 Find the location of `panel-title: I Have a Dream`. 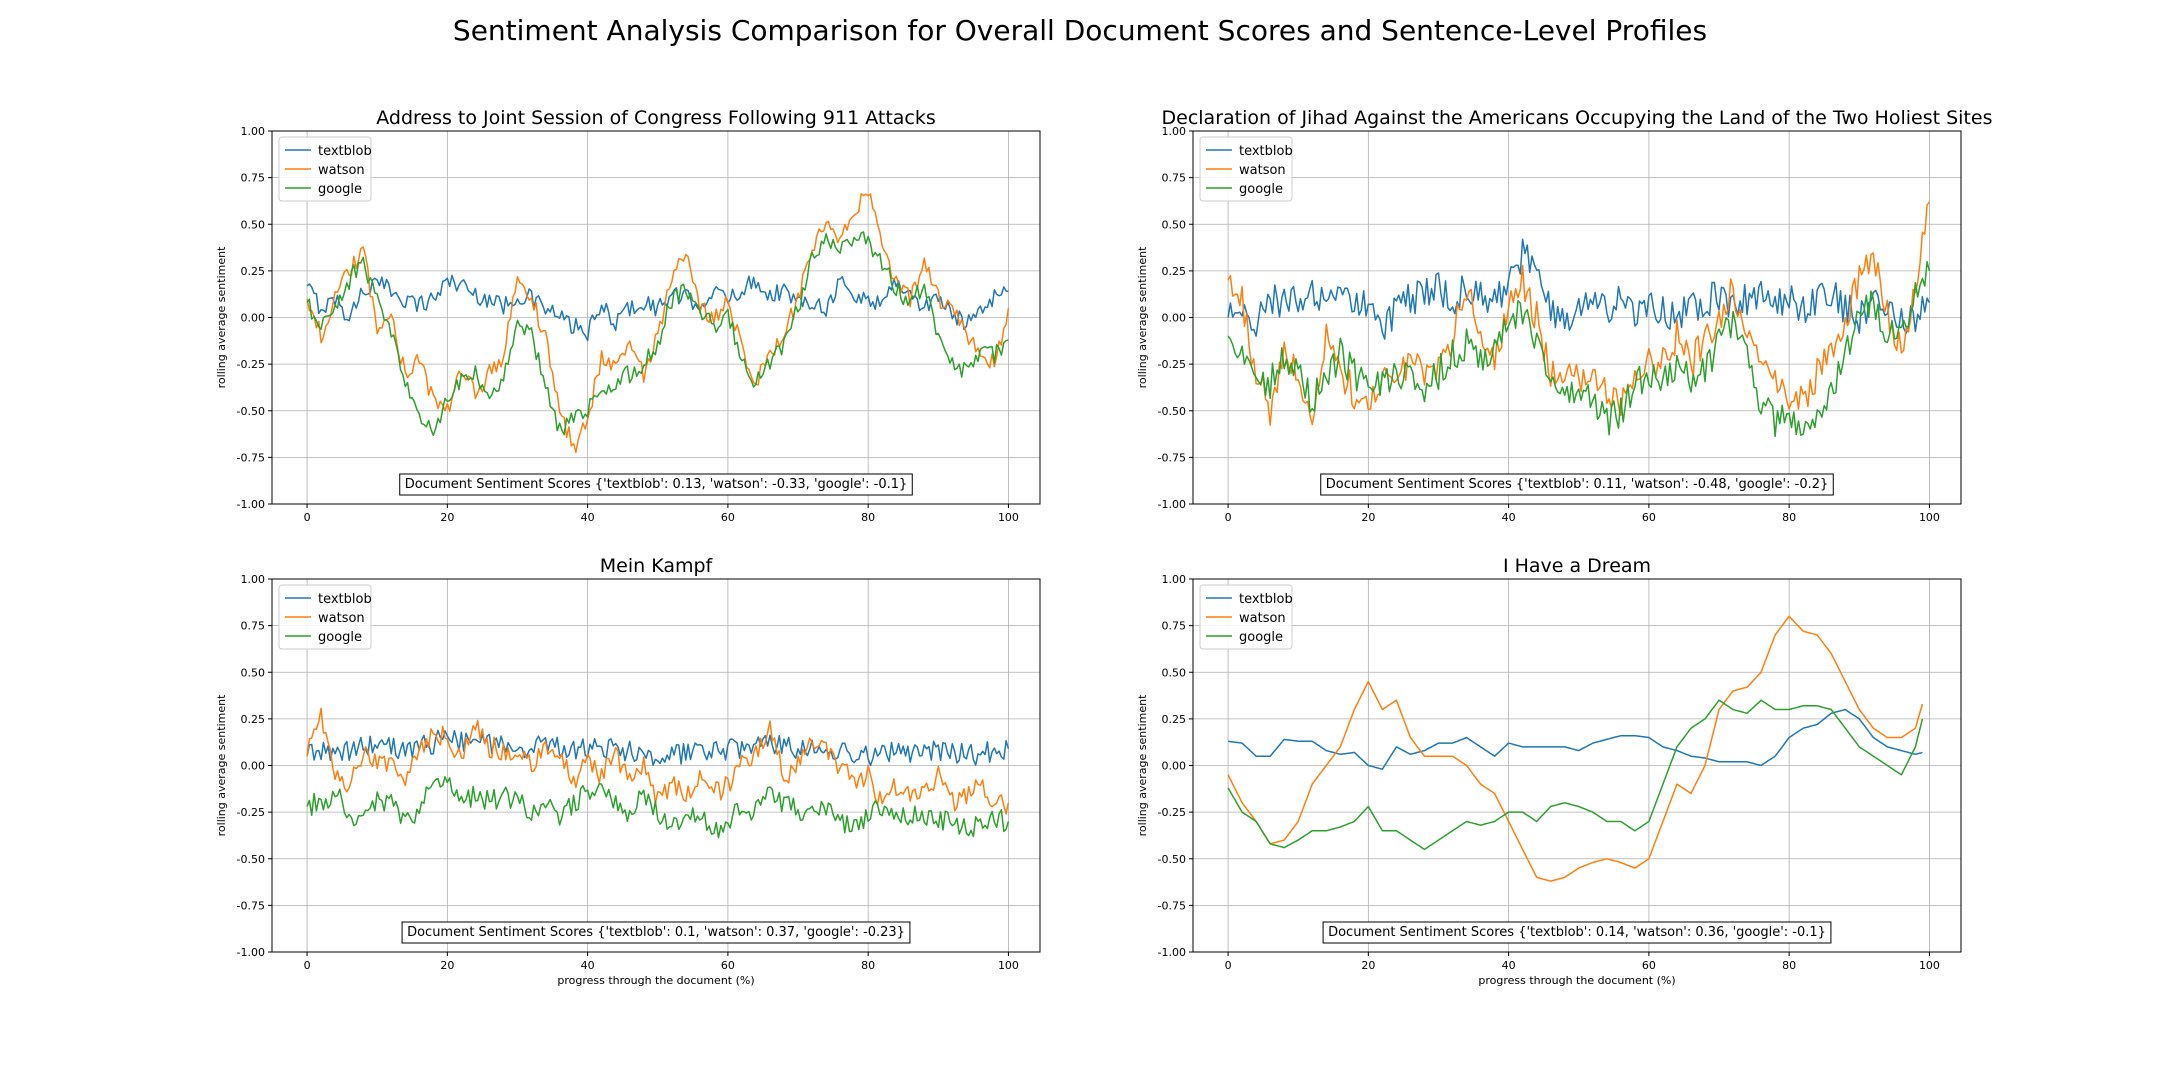

panel-title: I Have a Dream is located at coordinates (1577, 566).